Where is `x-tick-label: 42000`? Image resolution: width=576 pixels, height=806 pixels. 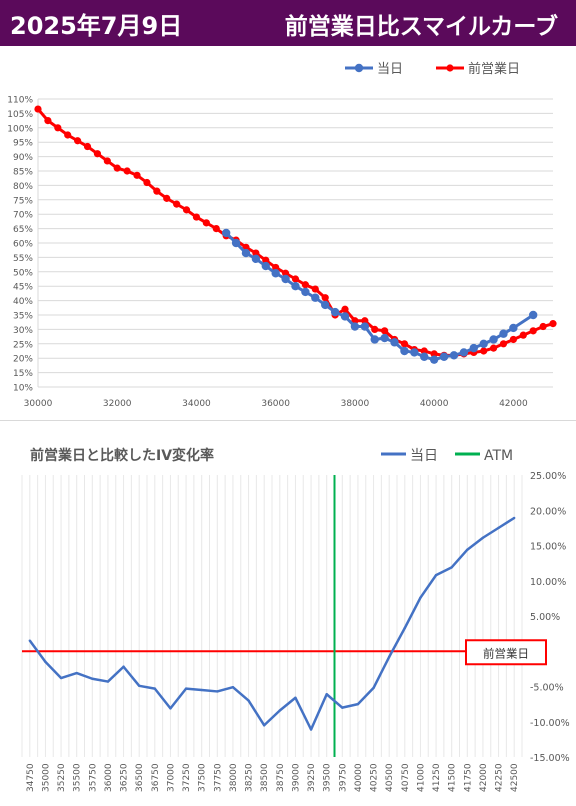
x-tick-label: 42000 is located at coordinates (484, 777).